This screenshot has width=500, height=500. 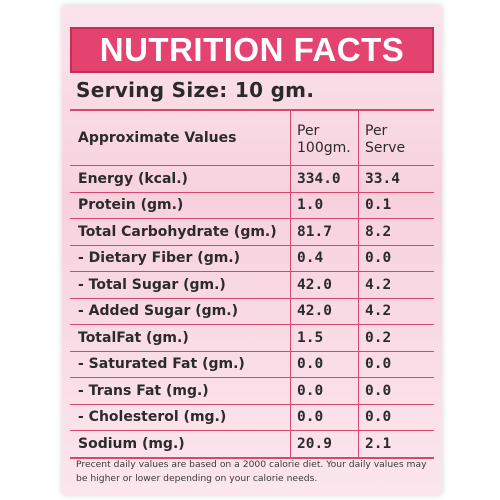 I want to click on header-per-100gm: Per 100gm., so click(x=324, y=138).